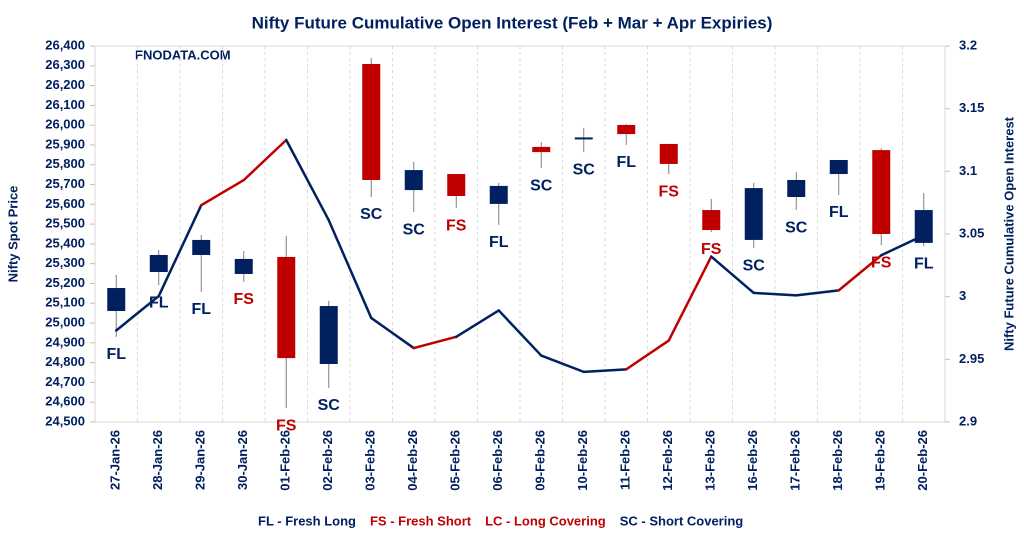 The width and height of the screenshot is (1024, 538). What do you see at coordinates (65, 84) in the screenshot?
I see `y-tick-label: 26,200` at bounding box center [65, 84].